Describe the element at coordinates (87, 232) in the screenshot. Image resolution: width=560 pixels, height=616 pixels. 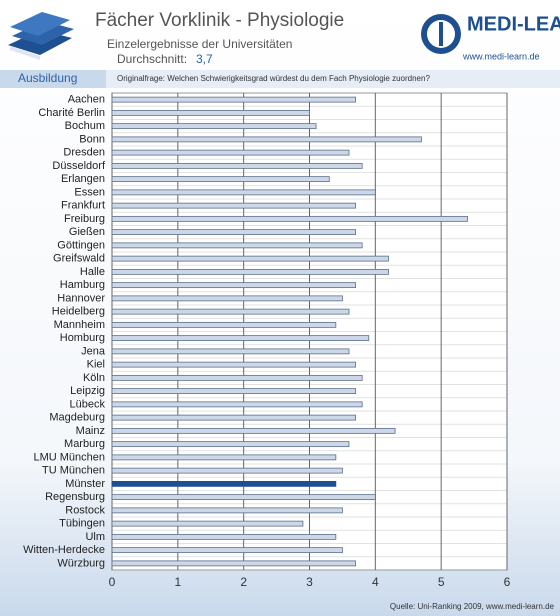
I see `y-tick-label: Gießen` at that location.